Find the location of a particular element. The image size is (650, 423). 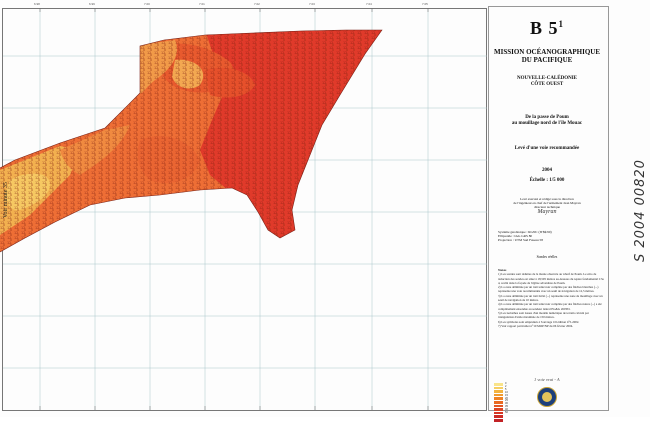

coast-name: CÔTE OUEST is located at coordinates (547, 84).